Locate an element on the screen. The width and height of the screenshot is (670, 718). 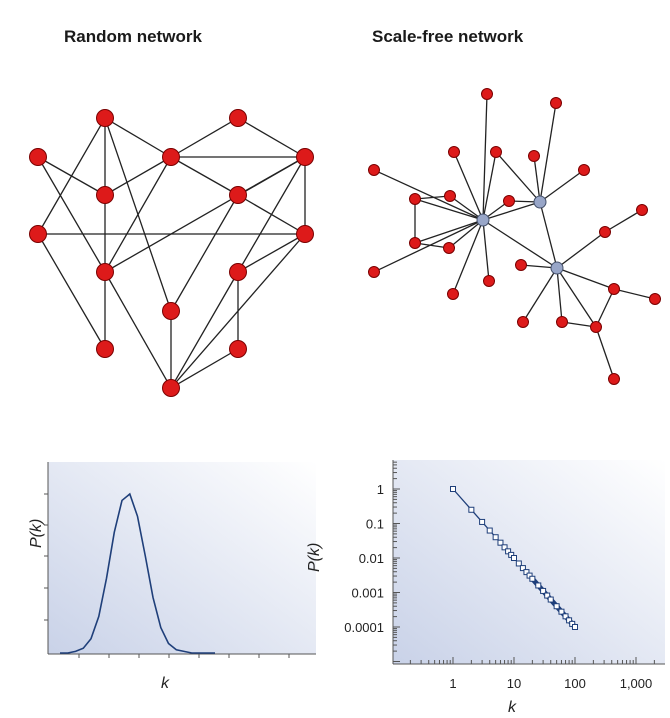
plot-left-background is located at coordinates (182, 558).